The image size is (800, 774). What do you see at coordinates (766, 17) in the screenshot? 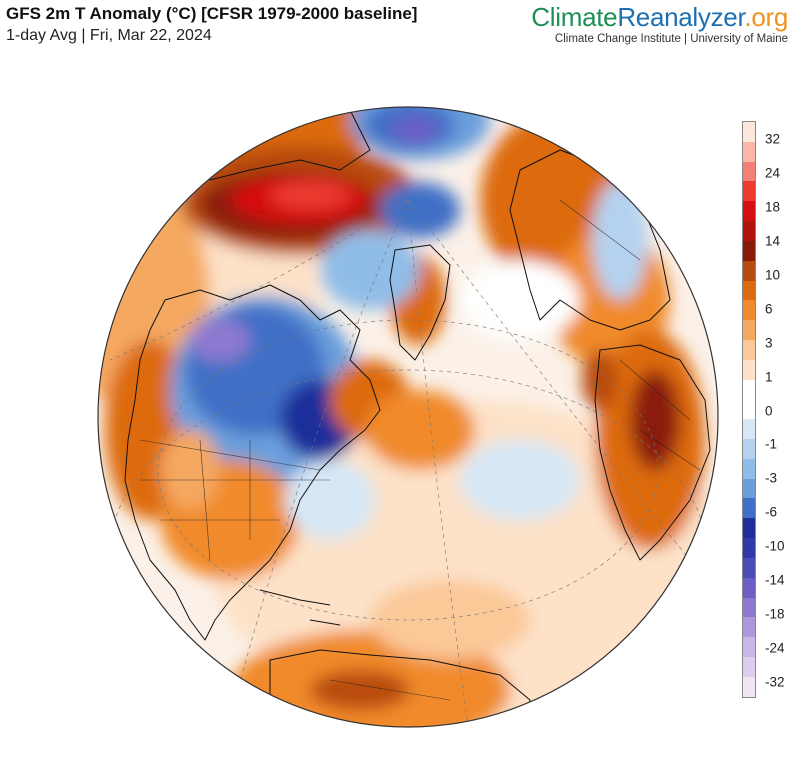
I see `brand-name-org: .org` at bounding box center [766, 17].